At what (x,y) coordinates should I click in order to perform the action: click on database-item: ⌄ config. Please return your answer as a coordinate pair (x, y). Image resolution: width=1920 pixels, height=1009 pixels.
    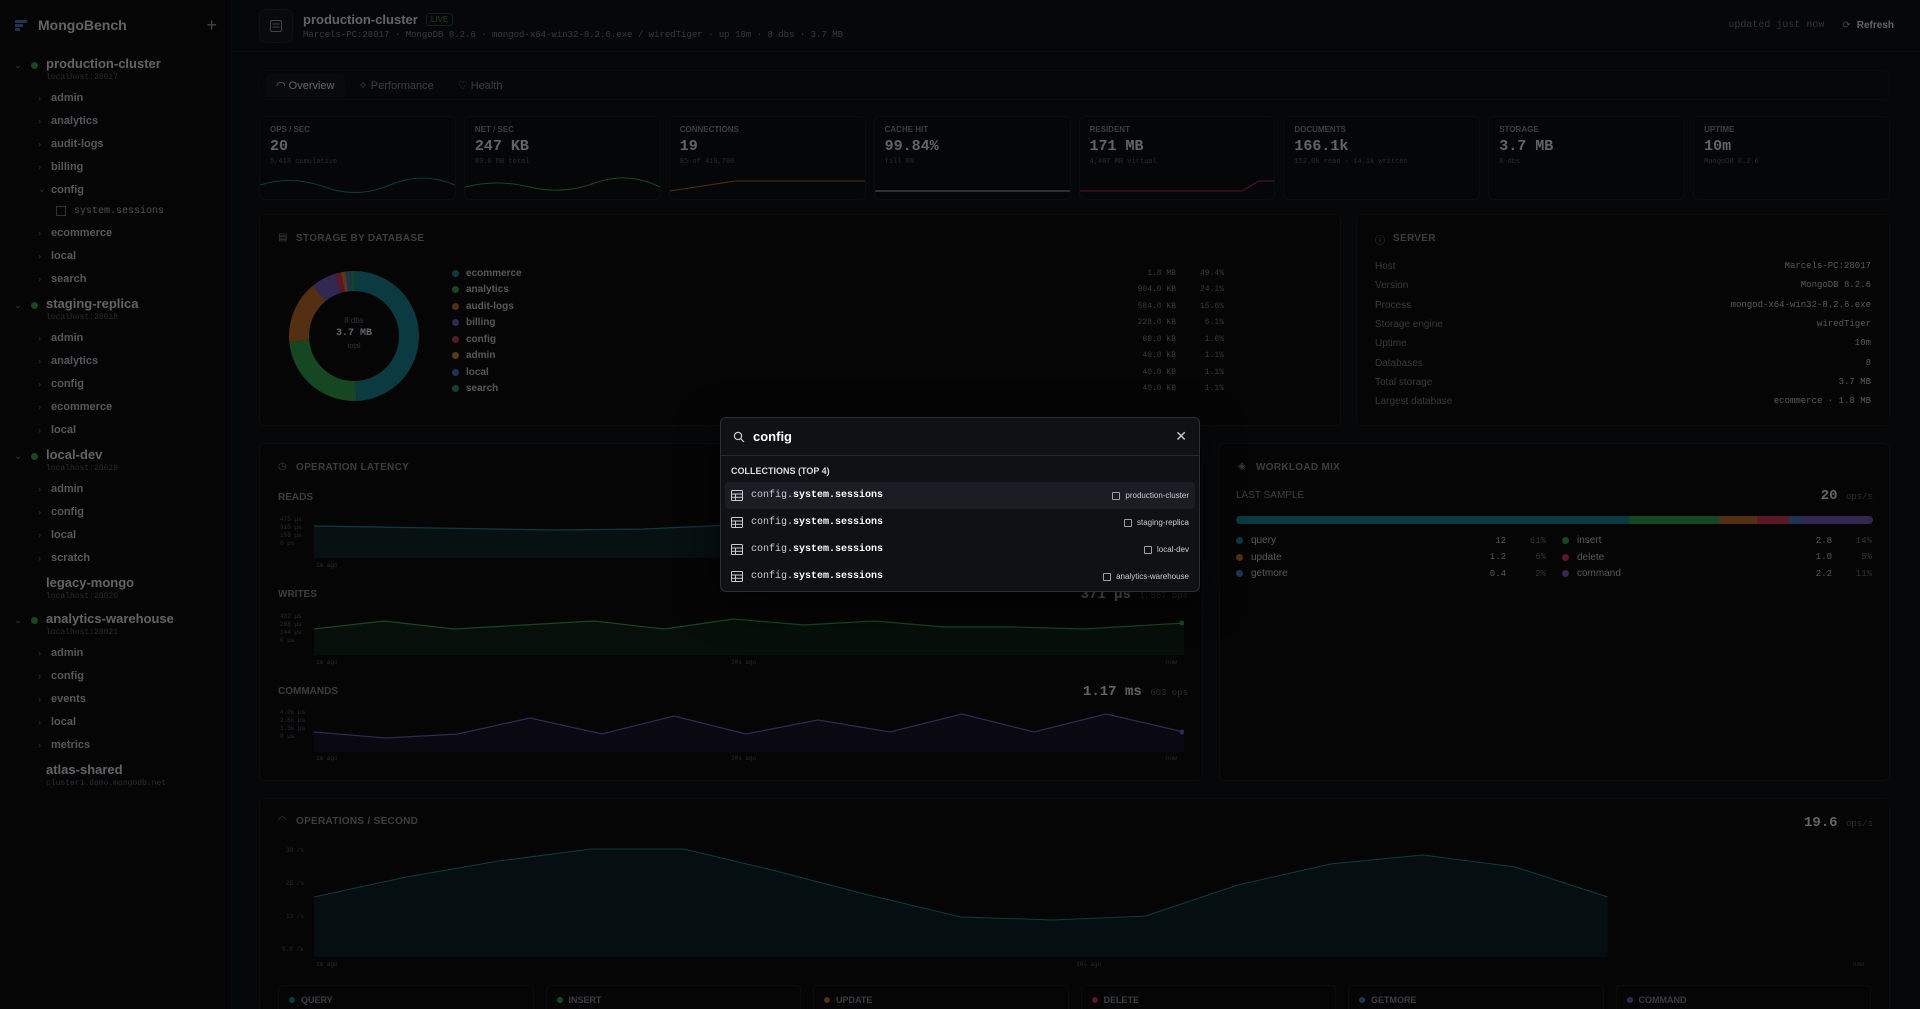
    Looking at the image, I should click on (115, 189).